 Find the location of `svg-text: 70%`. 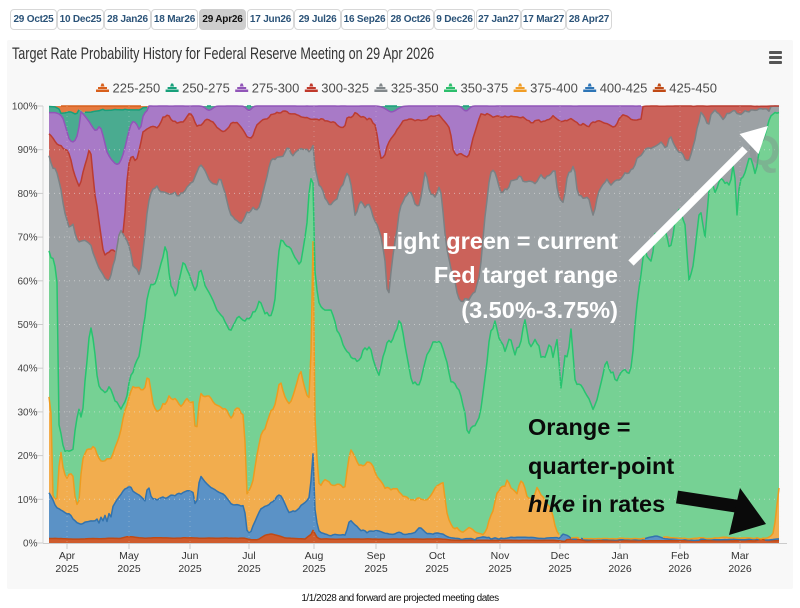

svg-text: 70% is located at coordinates (27, 238).